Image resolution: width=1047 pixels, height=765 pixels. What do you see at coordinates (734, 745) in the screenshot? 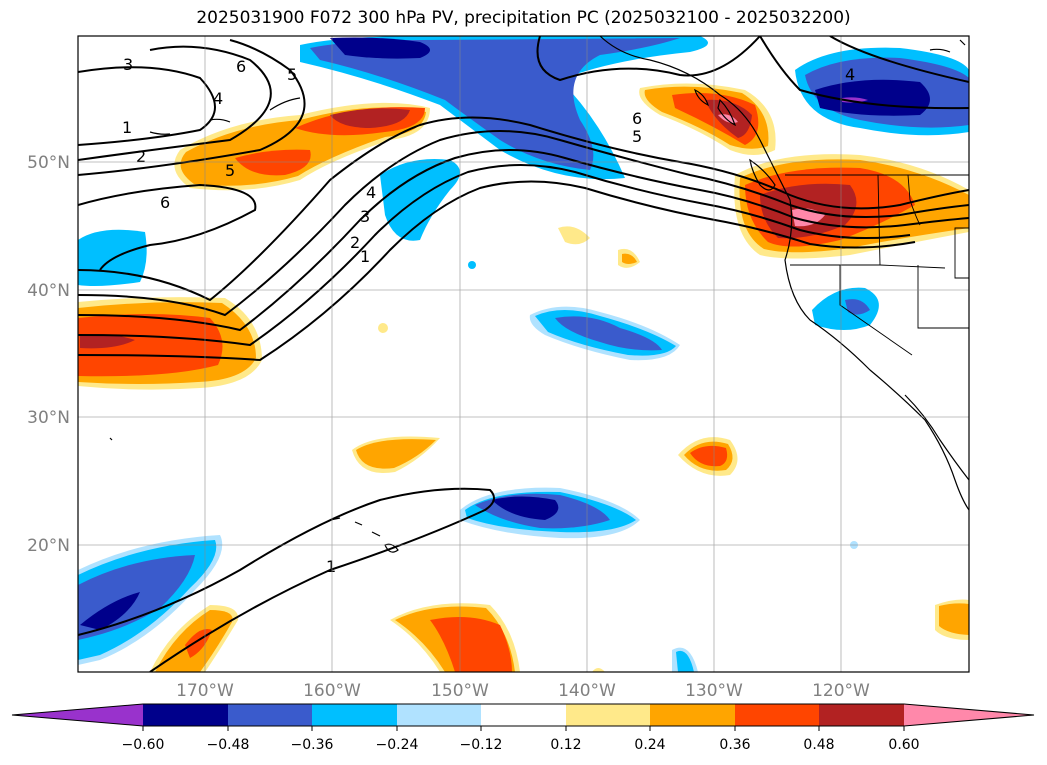
I see `colorbar-tick-label: 0.36` at bounding box center [734, 745].